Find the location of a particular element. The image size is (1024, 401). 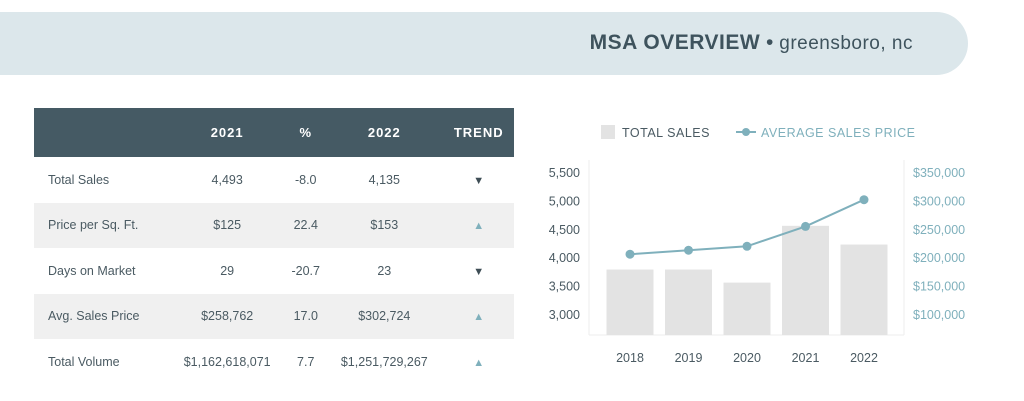

value-2022: 4,135 is located at coordinates (384, 179).